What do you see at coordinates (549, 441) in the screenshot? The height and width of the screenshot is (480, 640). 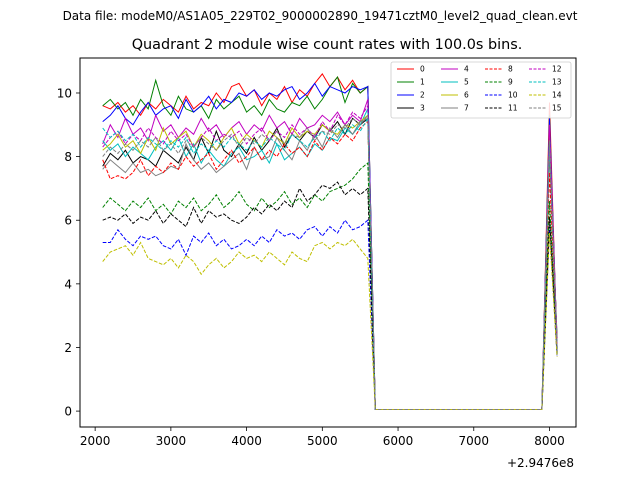 I see `x-tick-label: 8000` at bounding box center [549, 441].